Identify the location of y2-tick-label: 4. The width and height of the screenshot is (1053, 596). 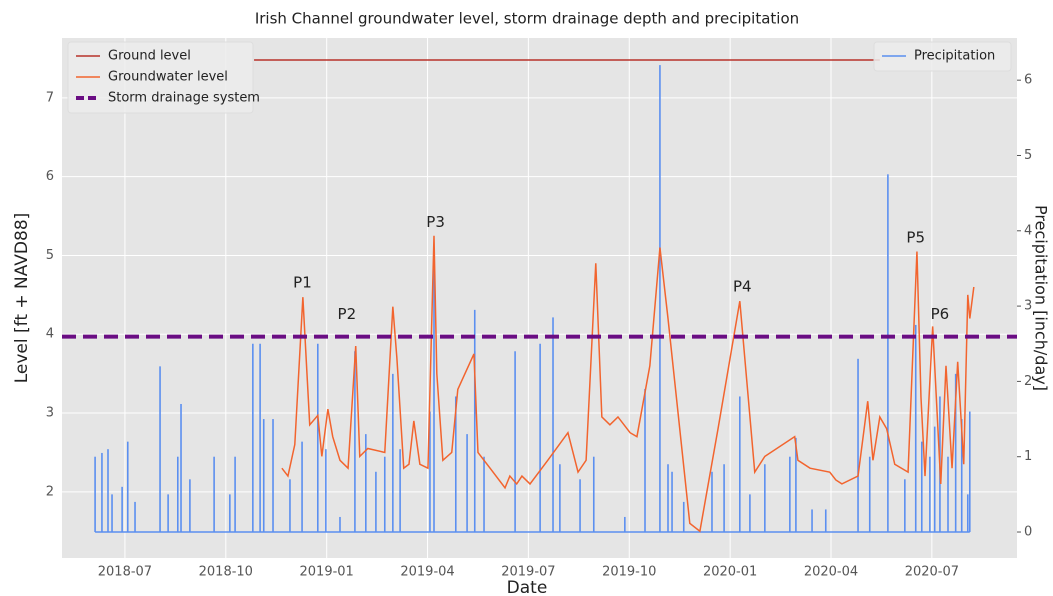
(1028, 230).